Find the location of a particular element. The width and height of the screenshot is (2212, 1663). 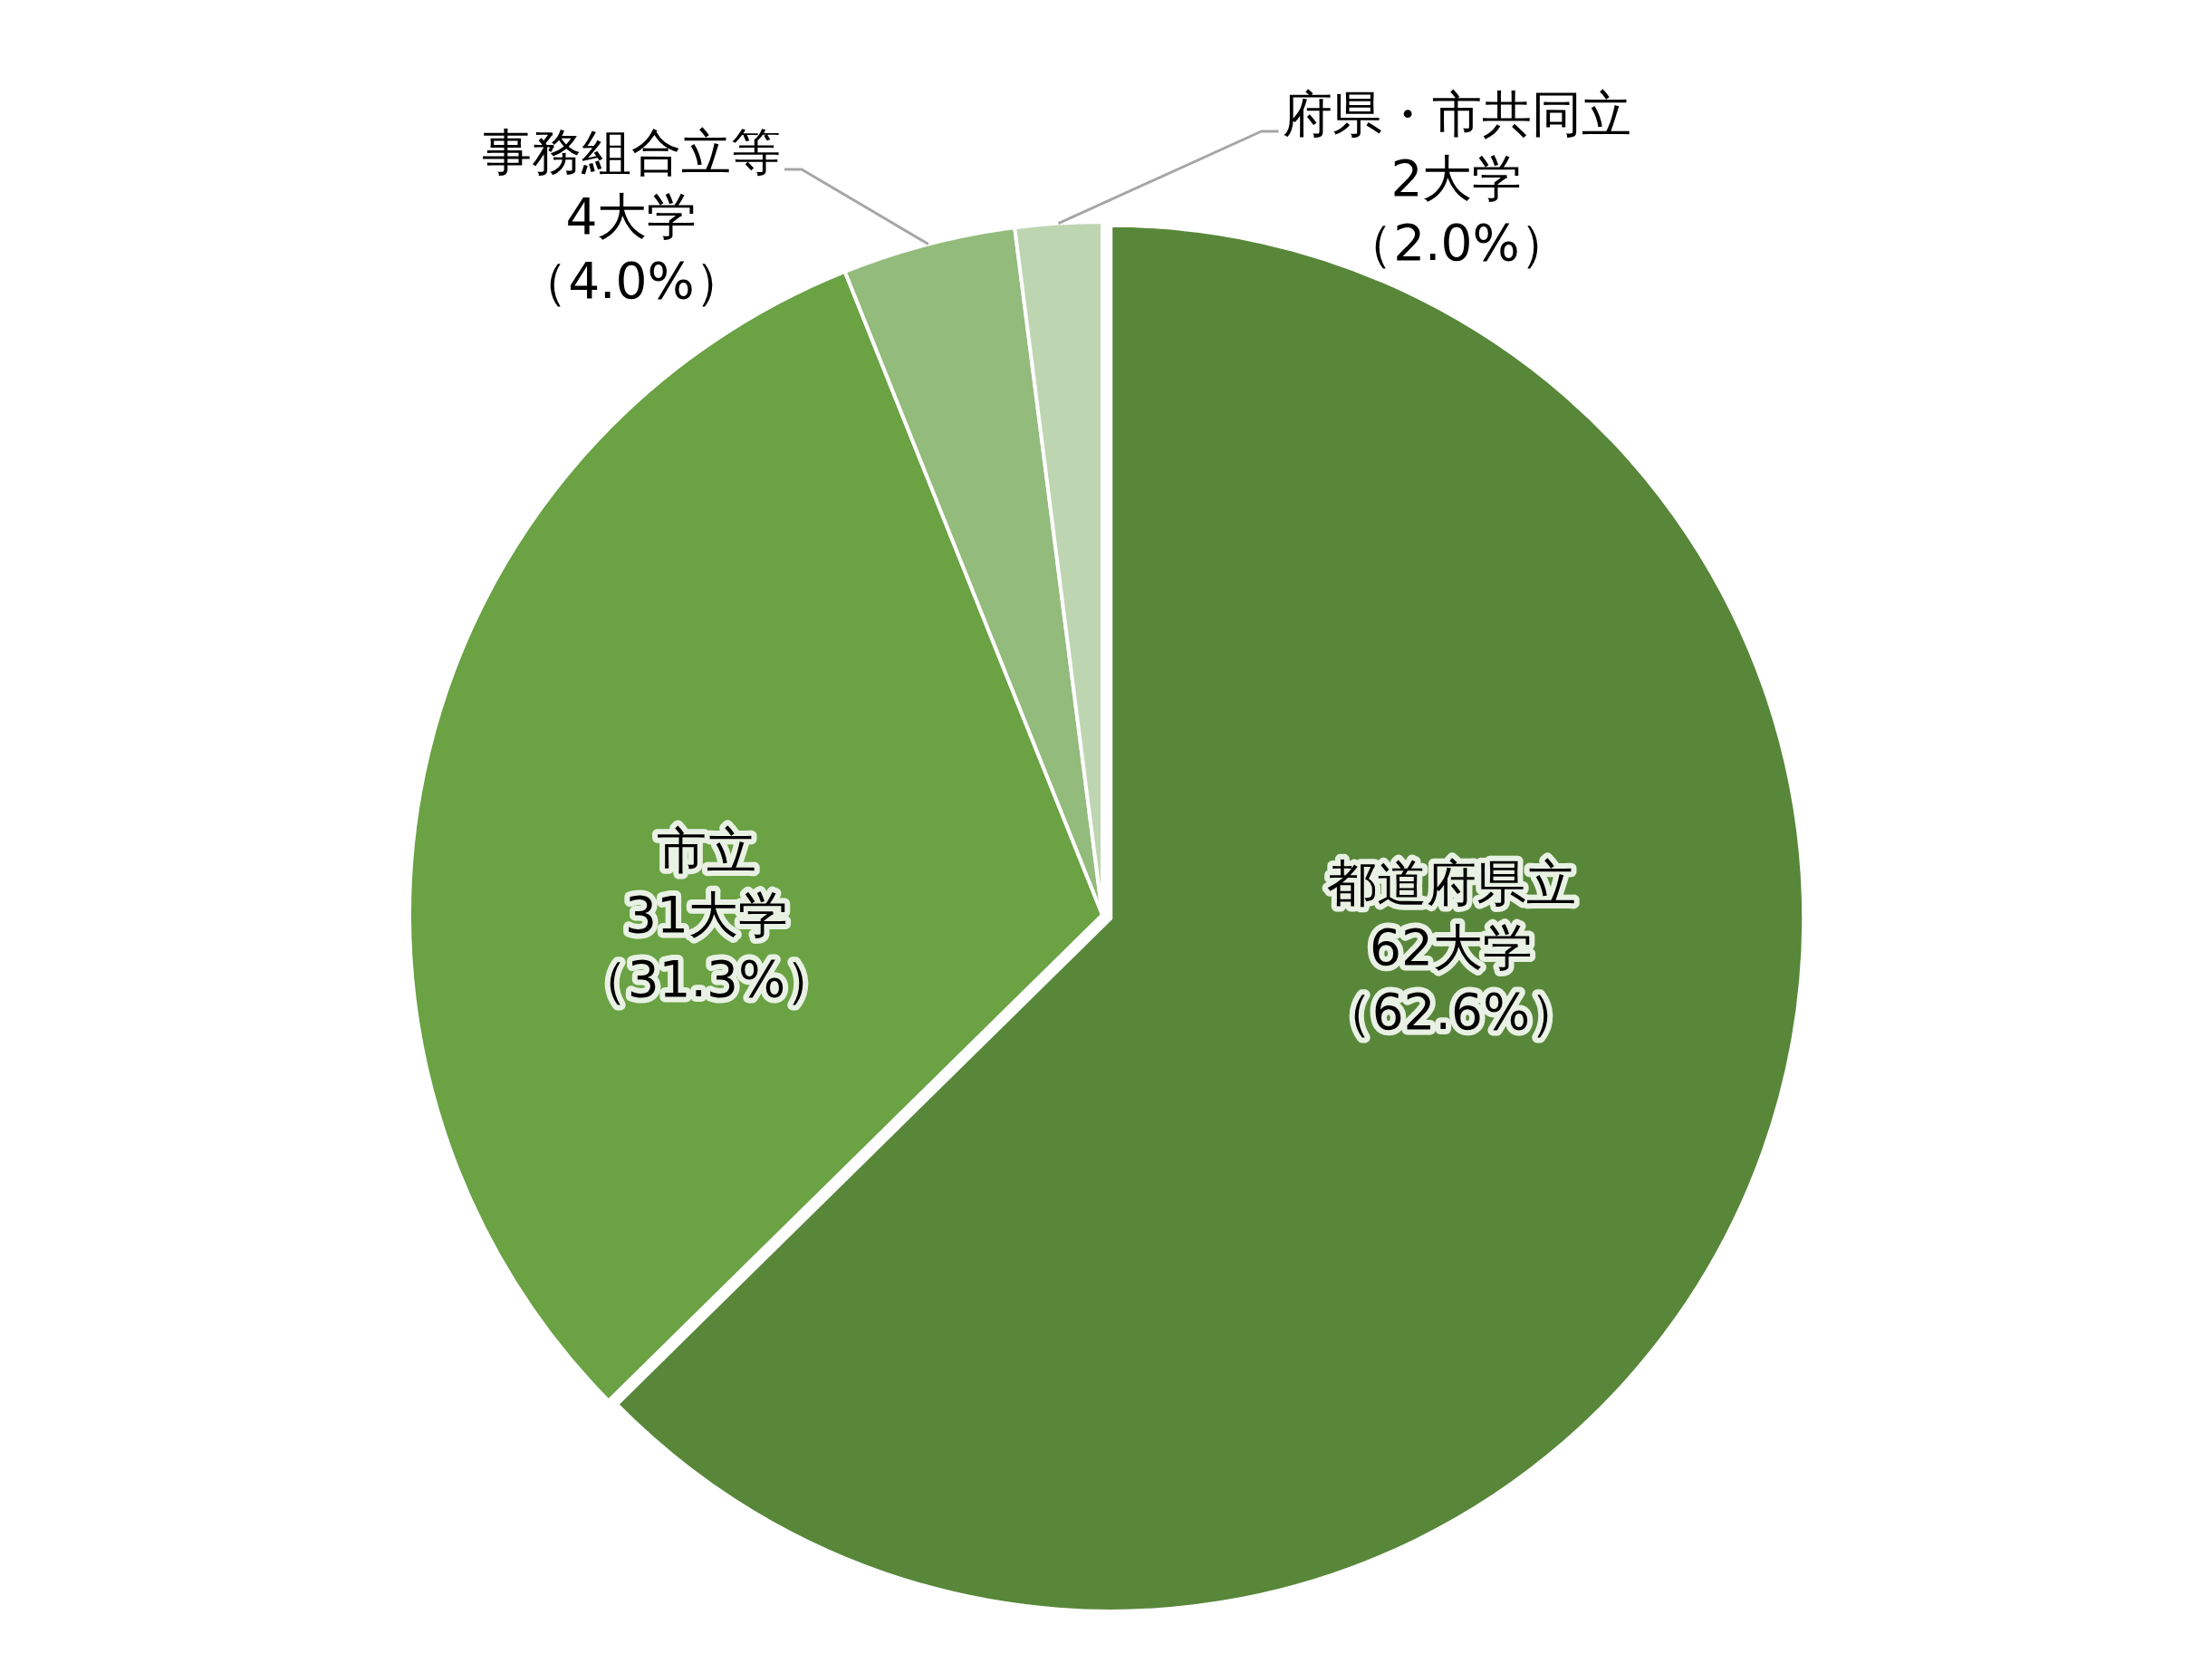

slice-label: 事務組合立等 is located at coordinates (632, 152).